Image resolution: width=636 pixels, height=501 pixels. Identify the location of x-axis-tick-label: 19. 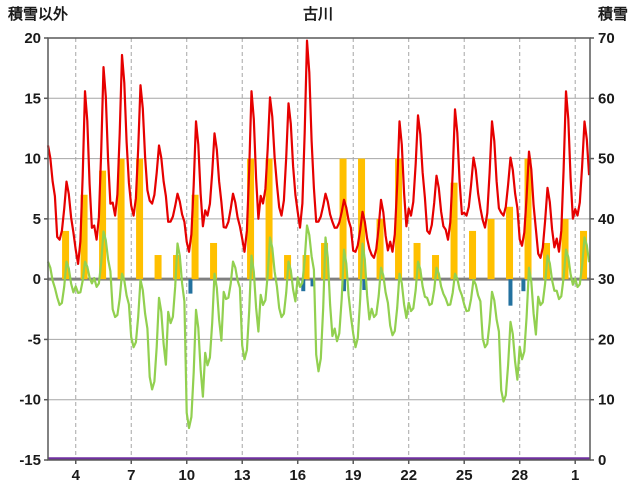
(353, 475).